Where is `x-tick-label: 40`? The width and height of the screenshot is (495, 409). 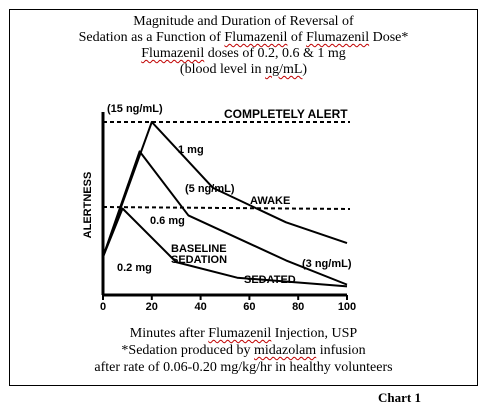
x-tick-label: 40 is located at coordinates (200, 307).